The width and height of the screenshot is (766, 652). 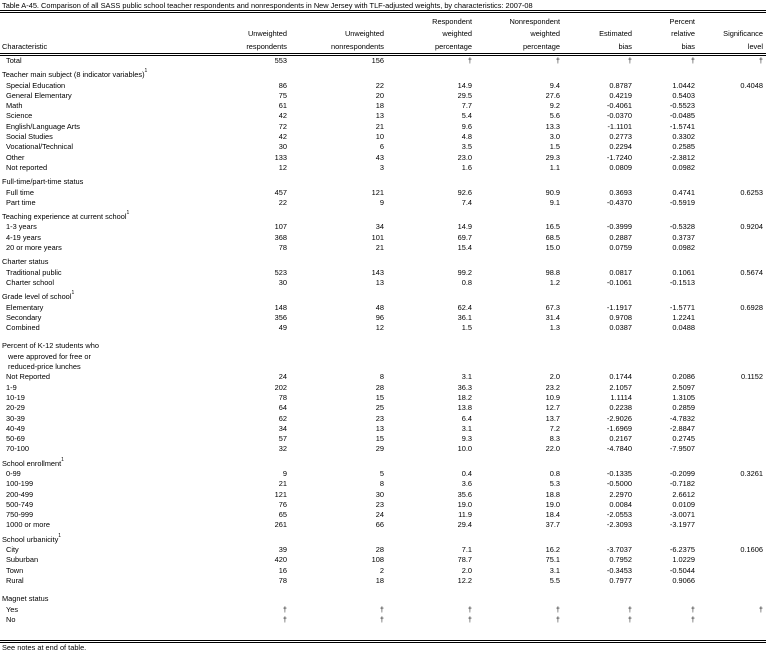 What do you see at coordinates (621, 397) in the screenshot?
I see `table-cell: 1.1114` at bounding box center [621, 397].